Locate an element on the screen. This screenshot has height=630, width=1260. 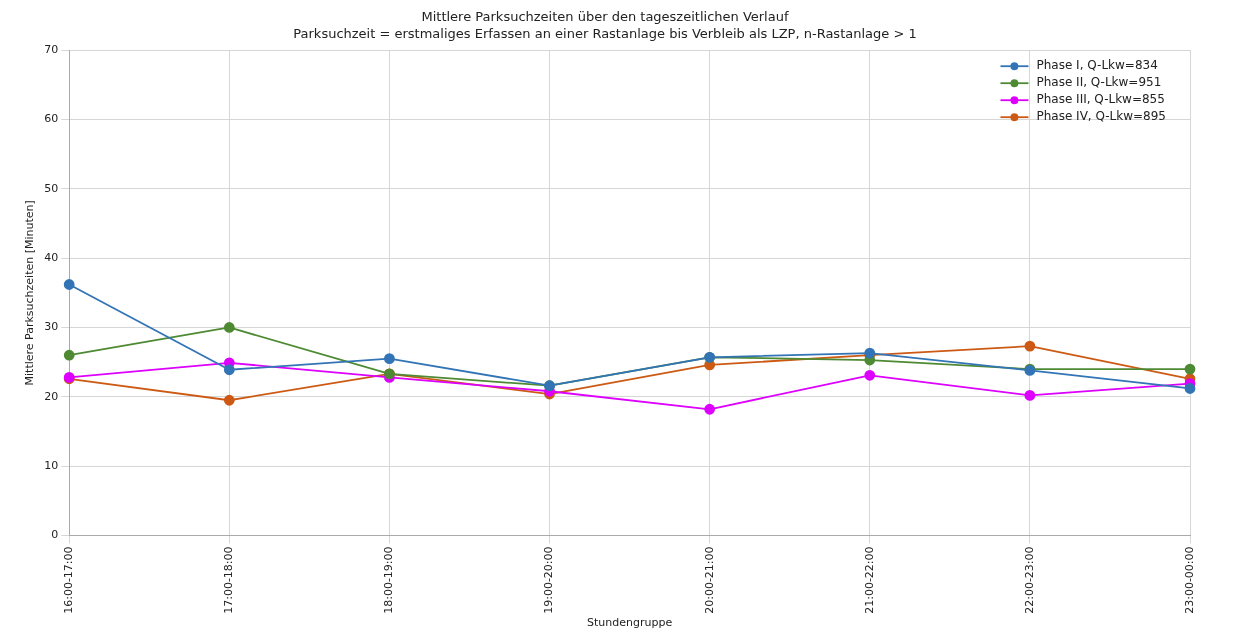
y-tick-label: 60 is located at coordinates (51, 119).